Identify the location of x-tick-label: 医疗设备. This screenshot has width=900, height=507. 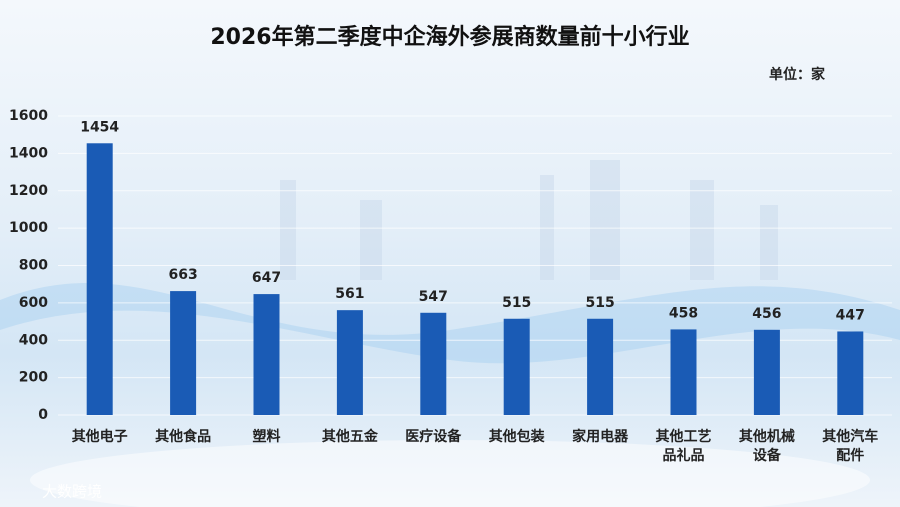
(433, 437).